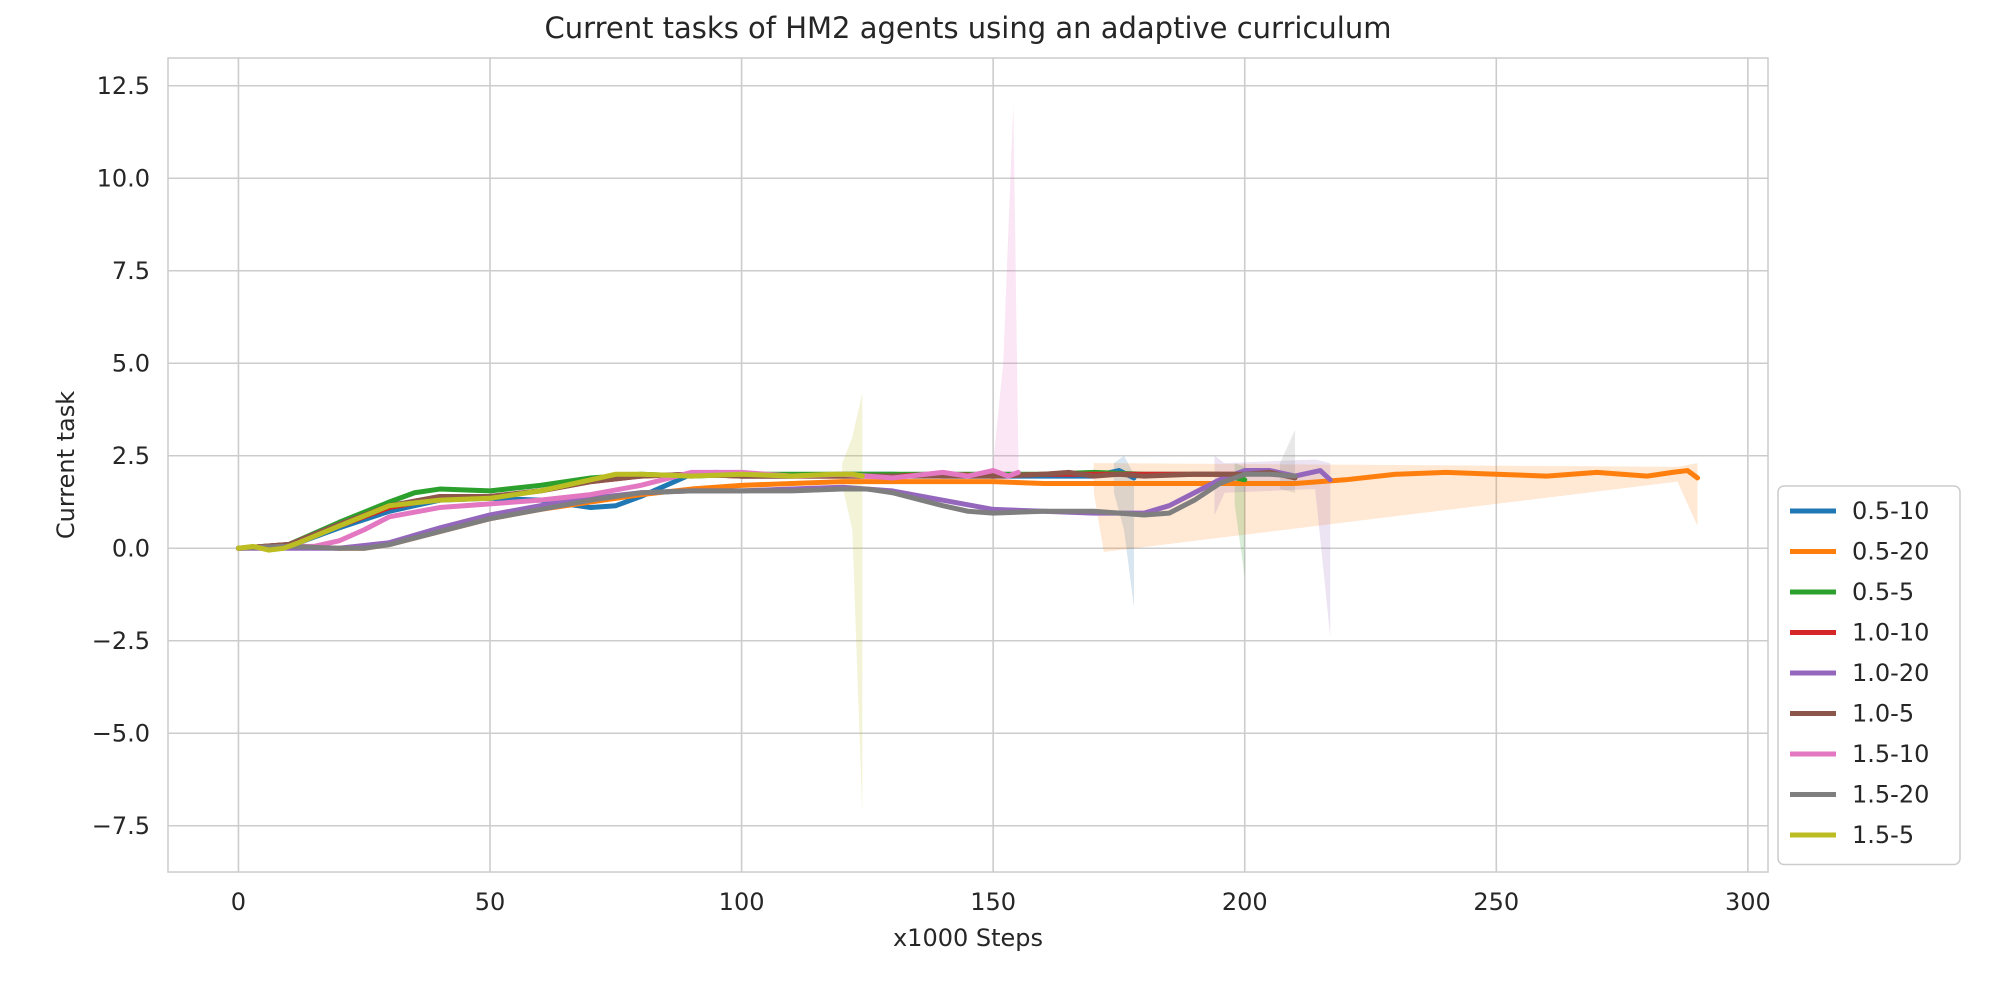 The width and height of the screenshot is (2000, 1000). What do you see at coordinates (1890, 673) in the screenshot?
I see `legend-label: 1.0-20` at bounding box center [1890, 673].